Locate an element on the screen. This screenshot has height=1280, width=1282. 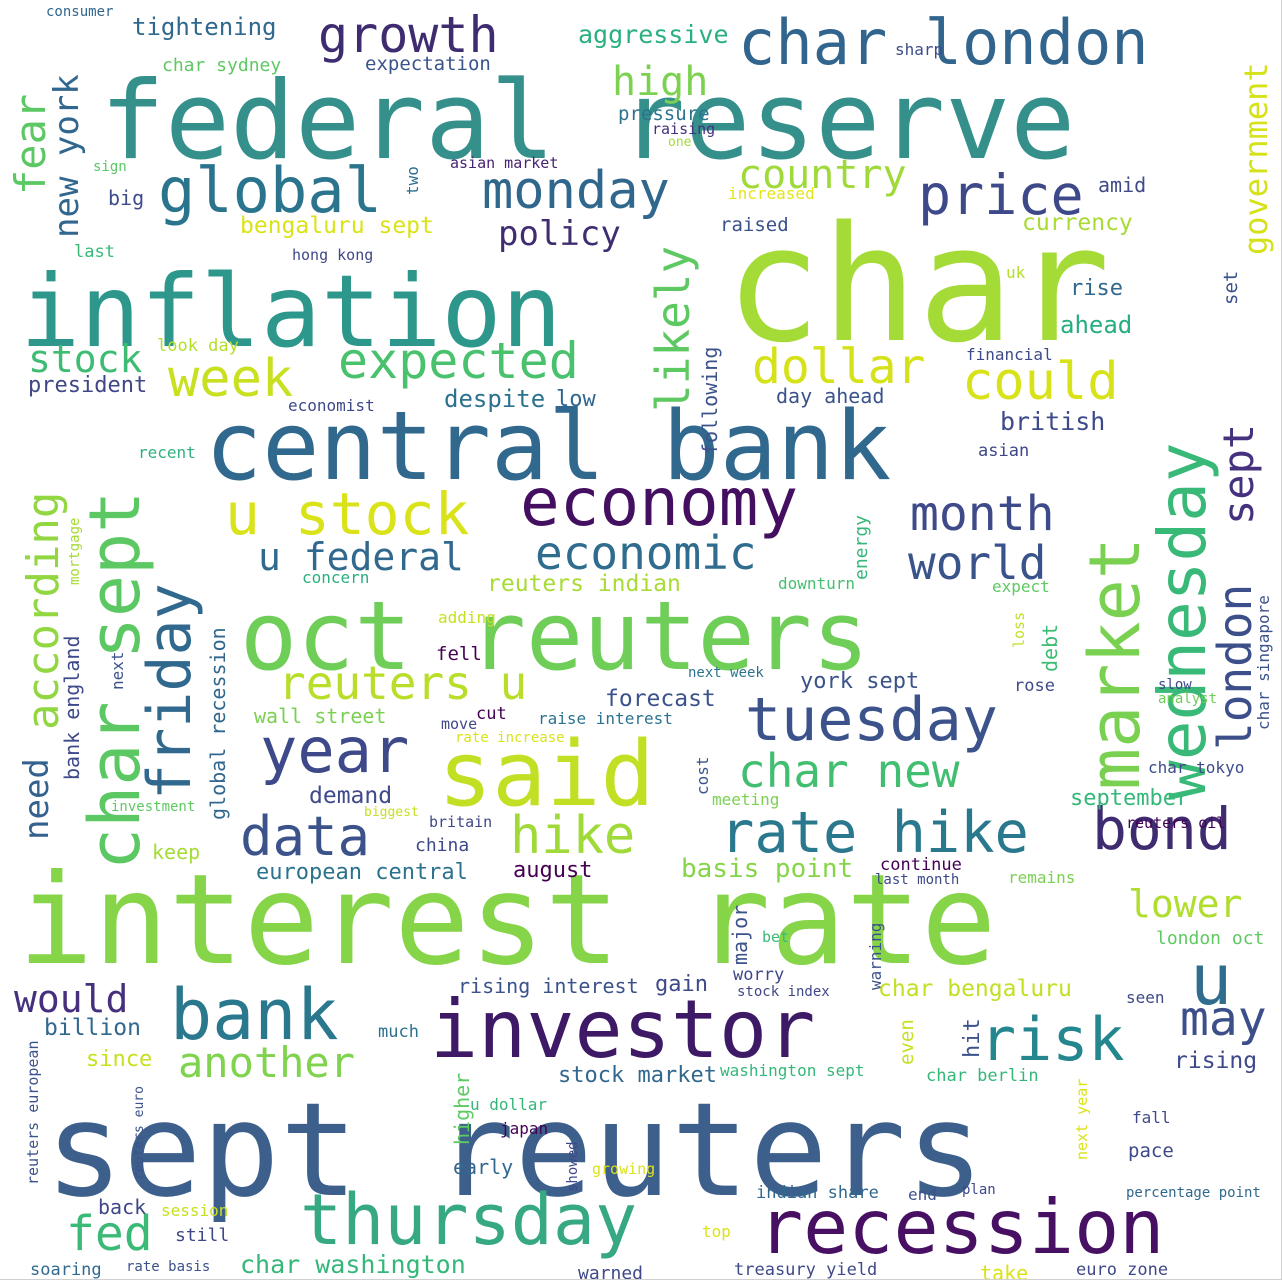
word: sept is located at coordinates (1238, 474).